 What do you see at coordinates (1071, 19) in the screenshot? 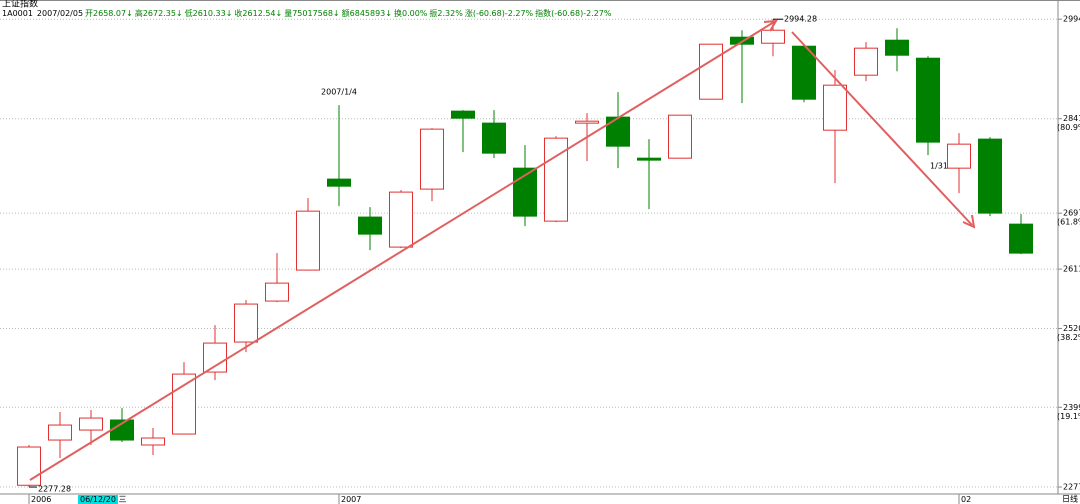
I see `y-tick-label: 2994.3` at bounding box center [1071, 19].